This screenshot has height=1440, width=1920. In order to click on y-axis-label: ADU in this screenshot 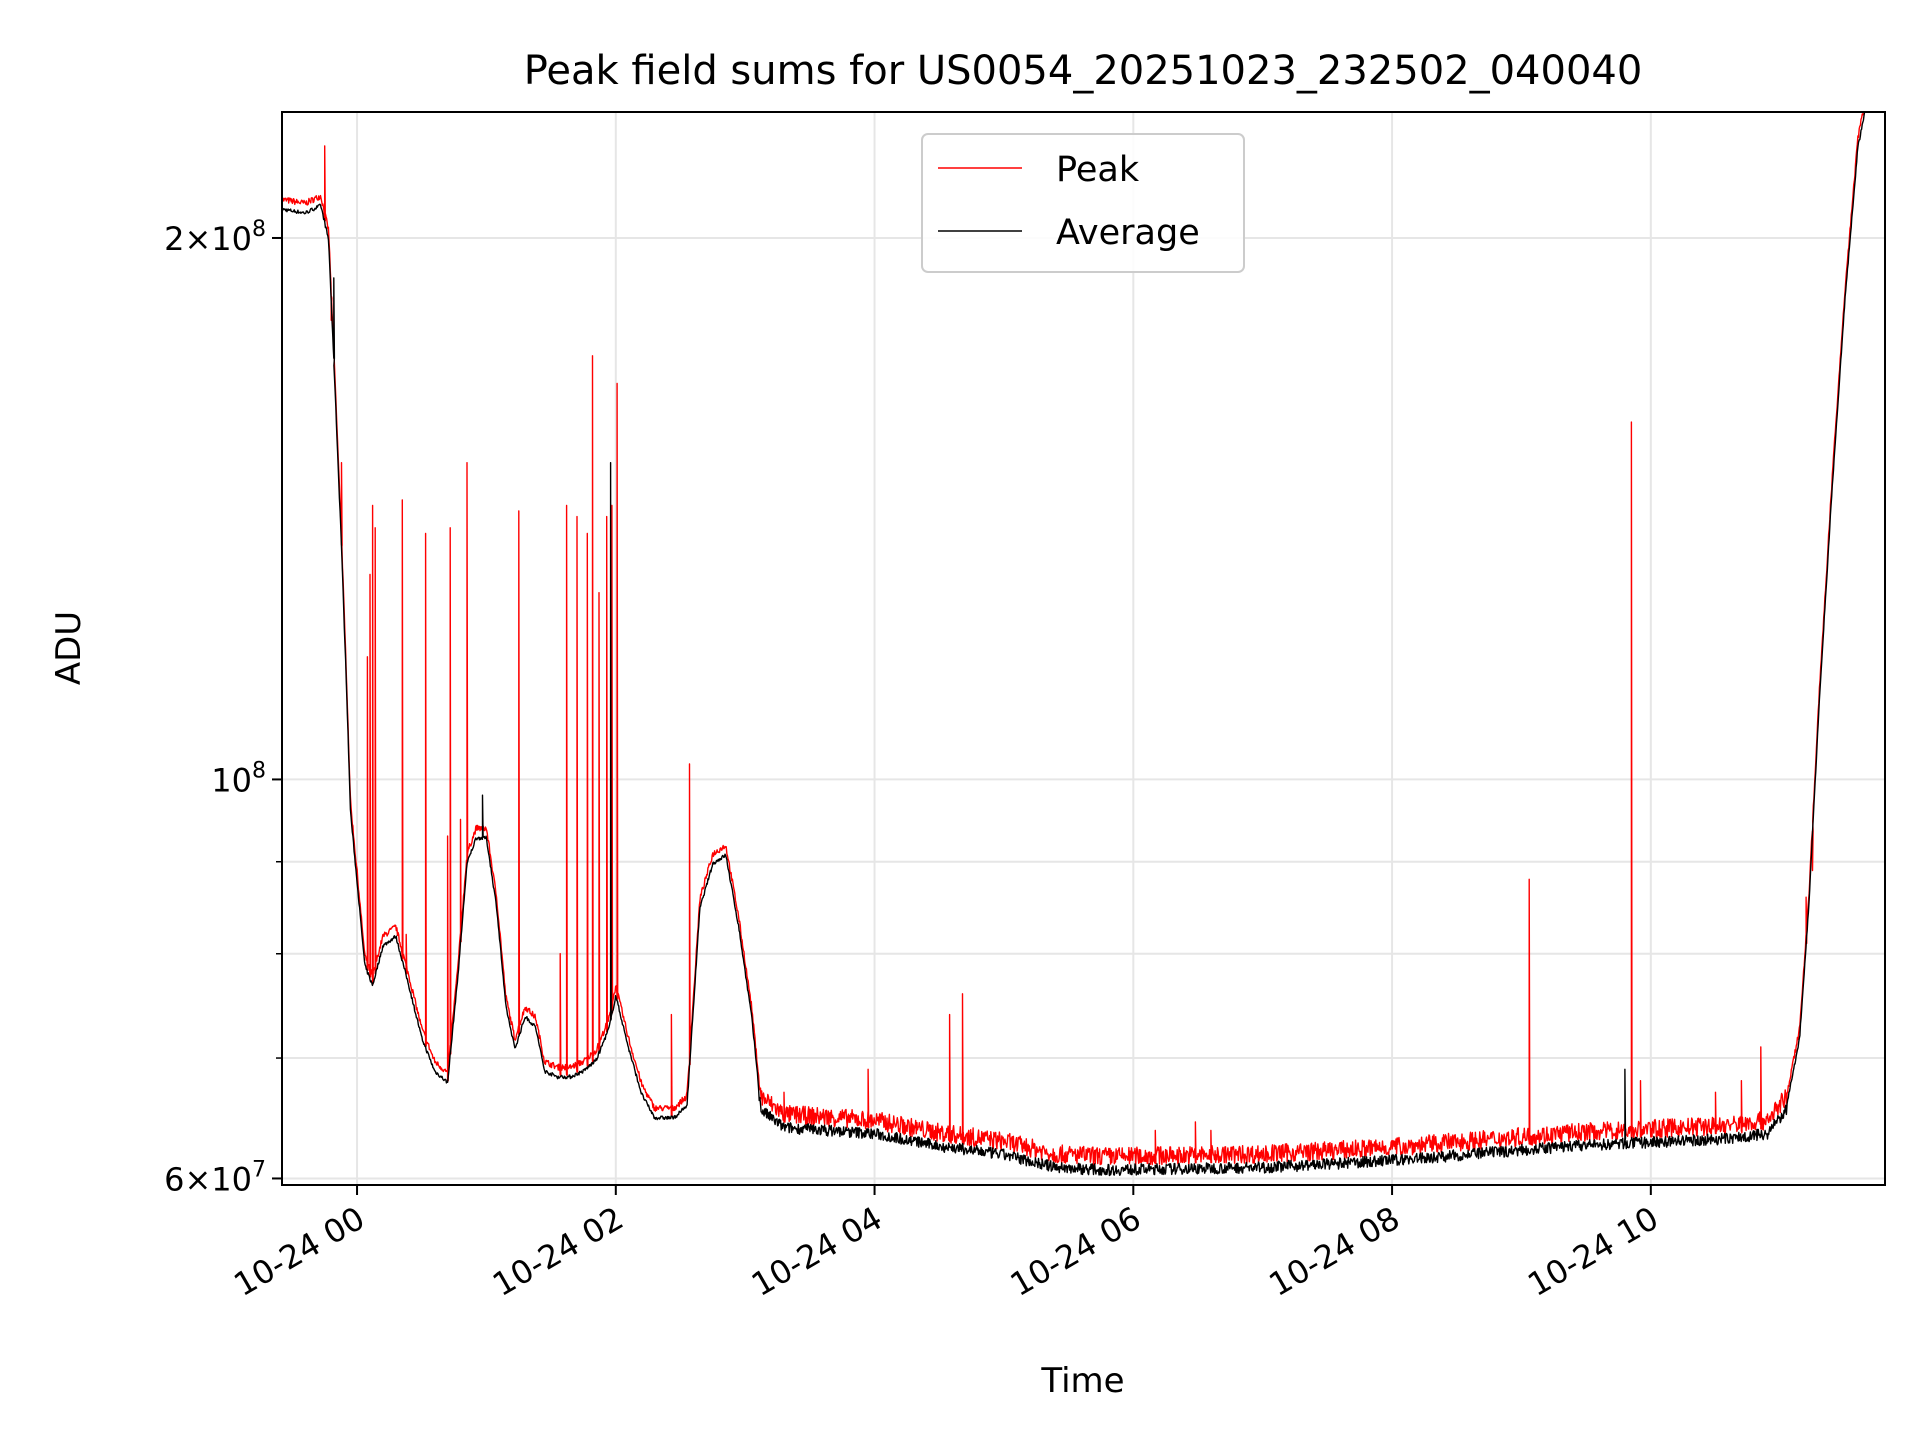, I will do `click(69, 648)`.